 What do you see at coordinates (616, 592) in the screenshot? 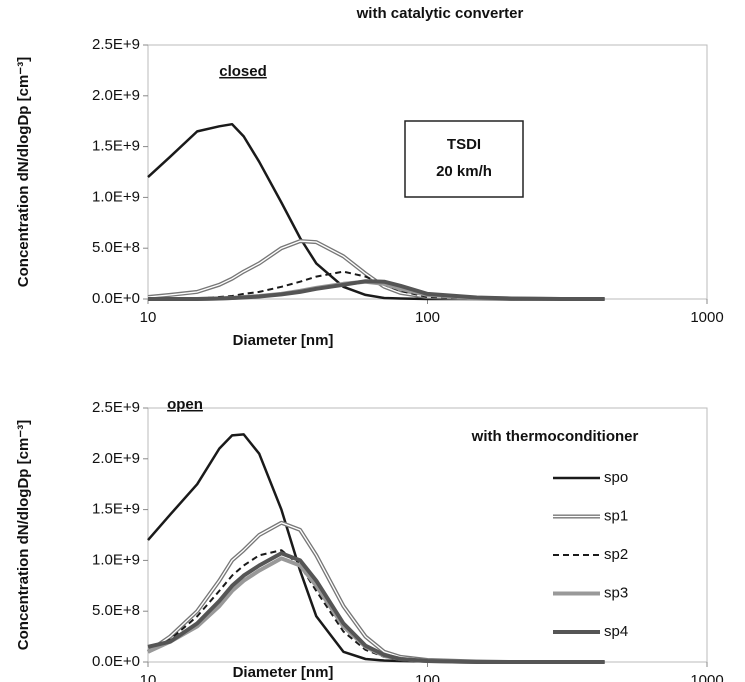
I see `legend-label: sp3` at bounding box center [616, 592].